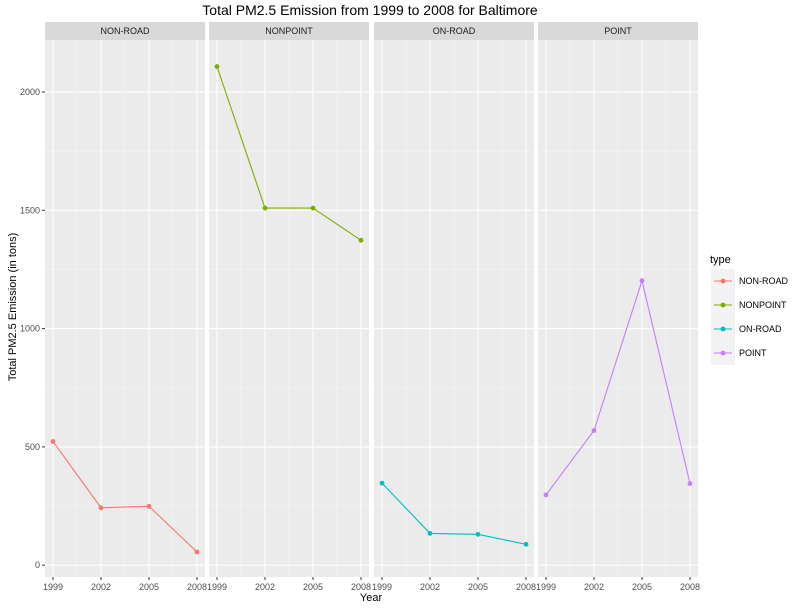 This screenshot has width=802, height=608. I want to click on legend-title: type, so click(720, 260).